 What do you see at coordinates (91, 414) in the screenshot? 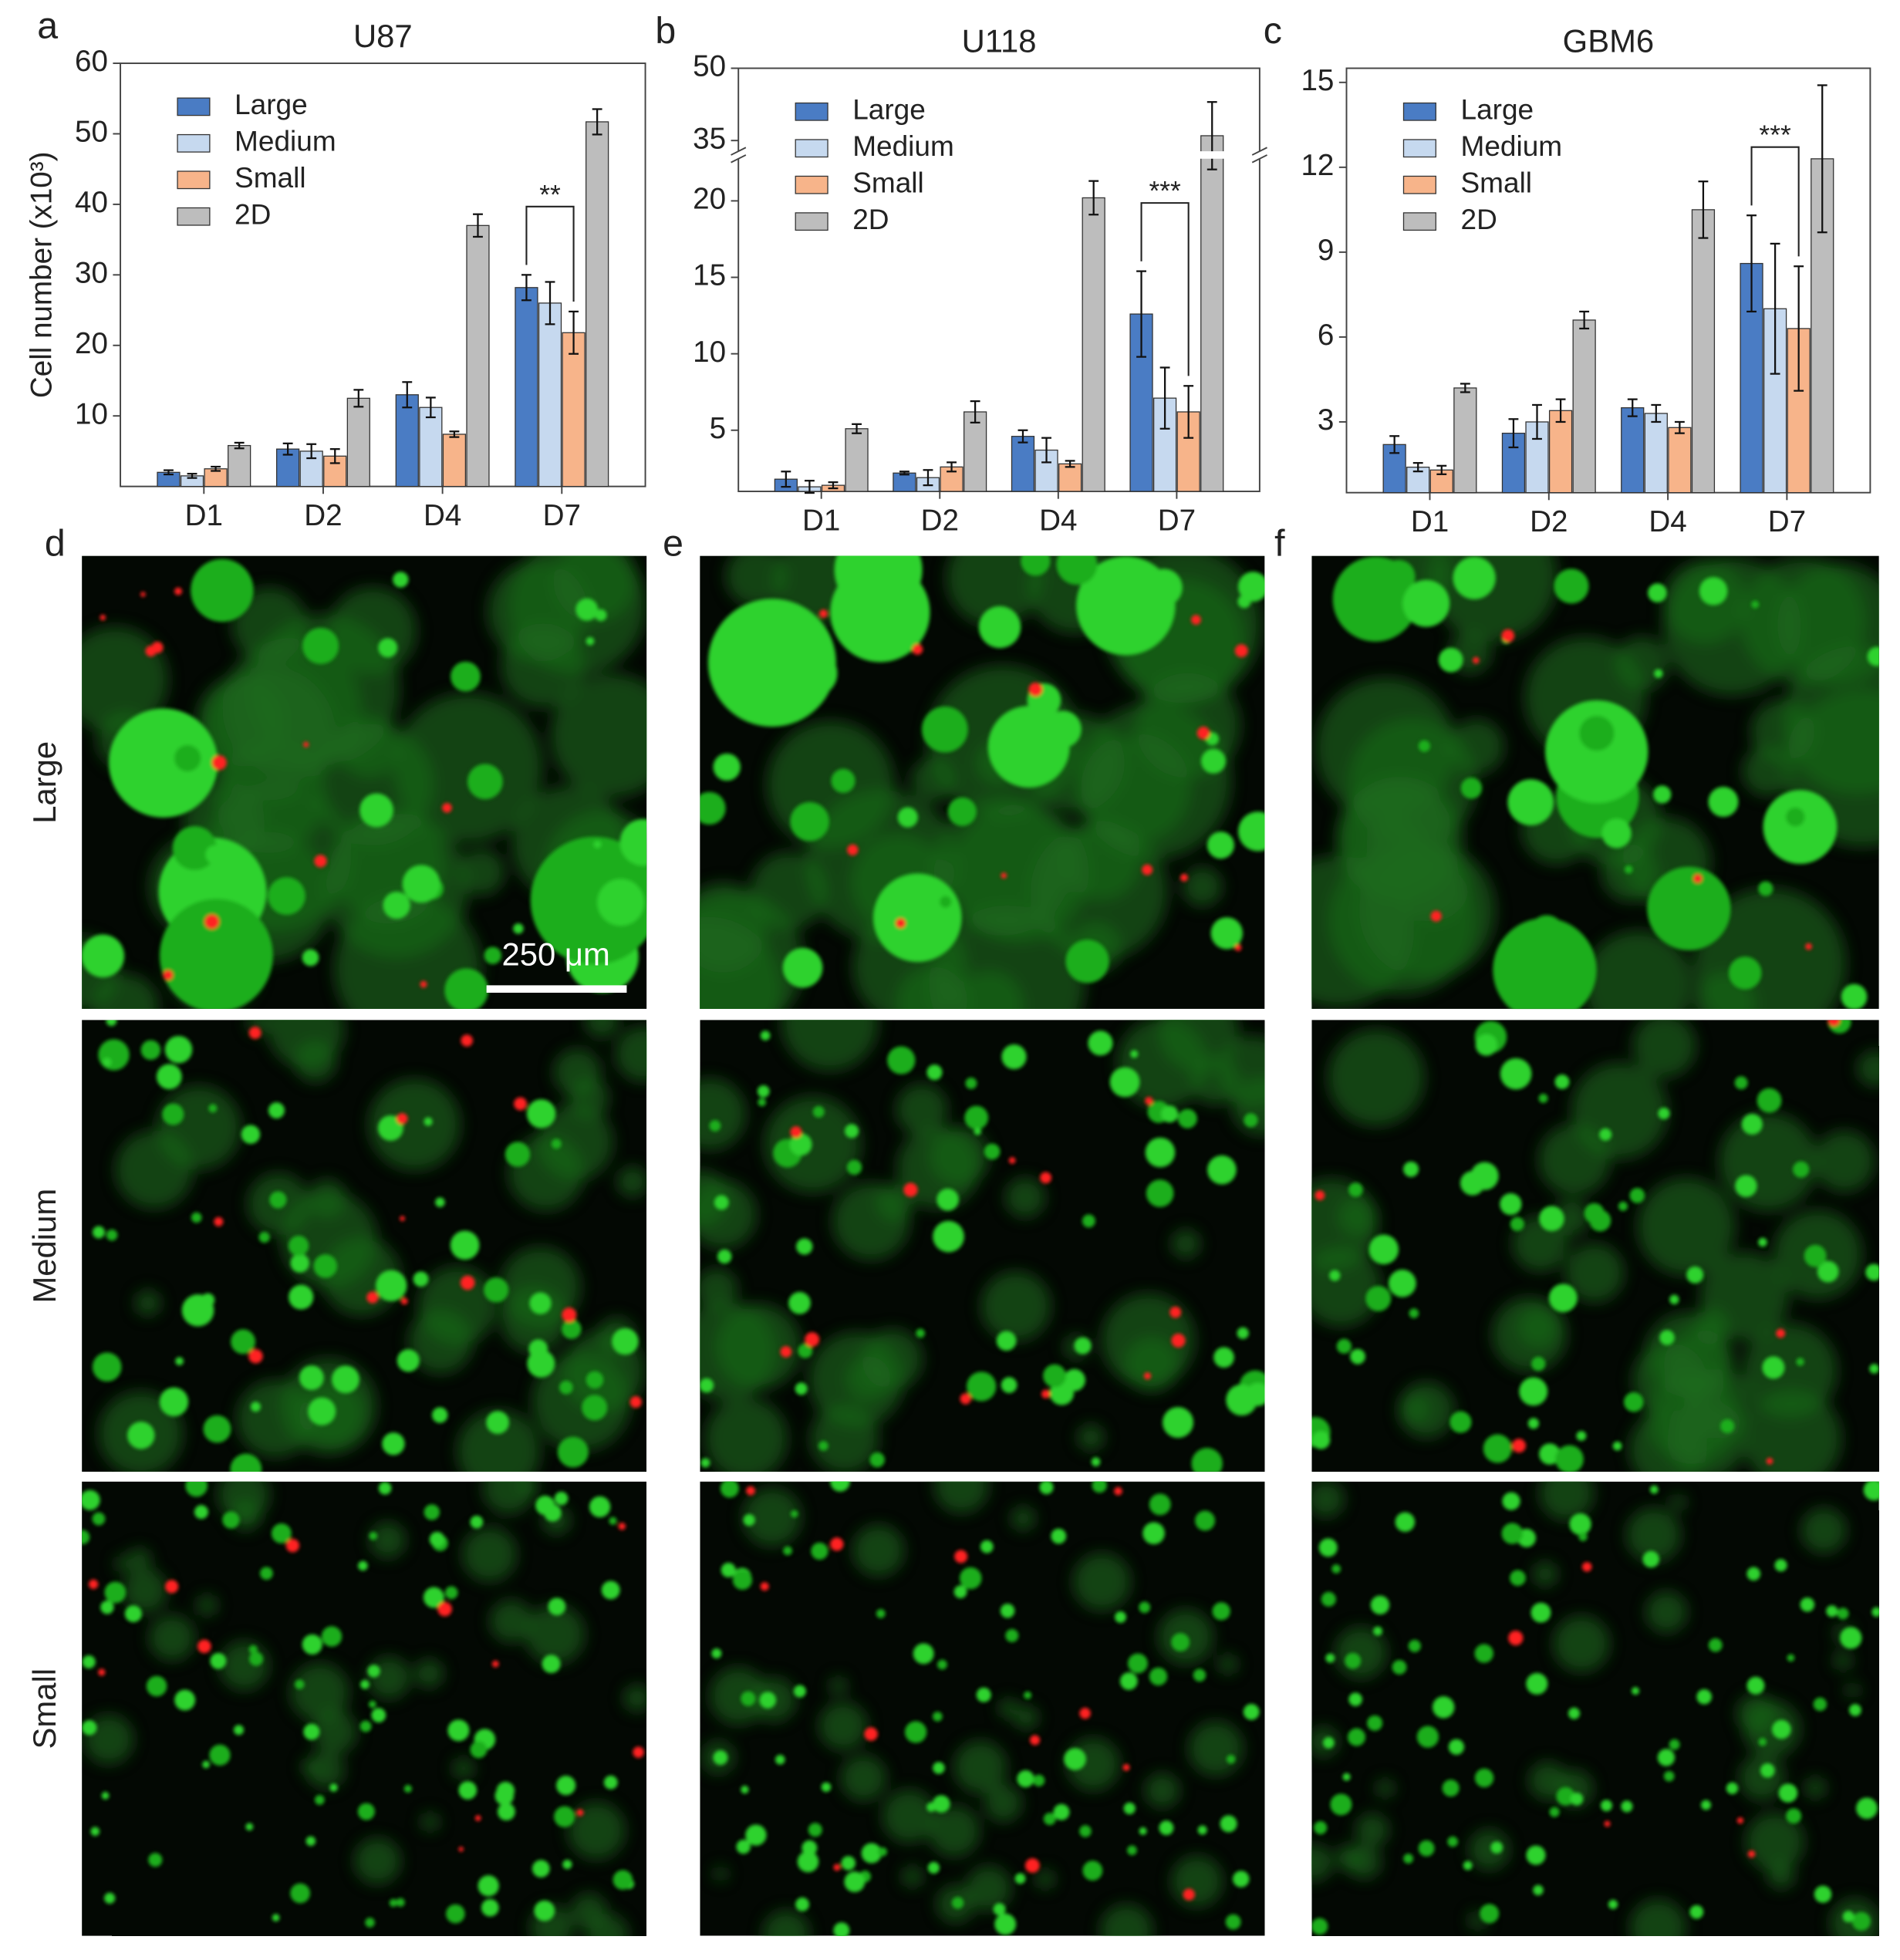
I see `y-tick-label: 10` at bounding box center [91, 414].